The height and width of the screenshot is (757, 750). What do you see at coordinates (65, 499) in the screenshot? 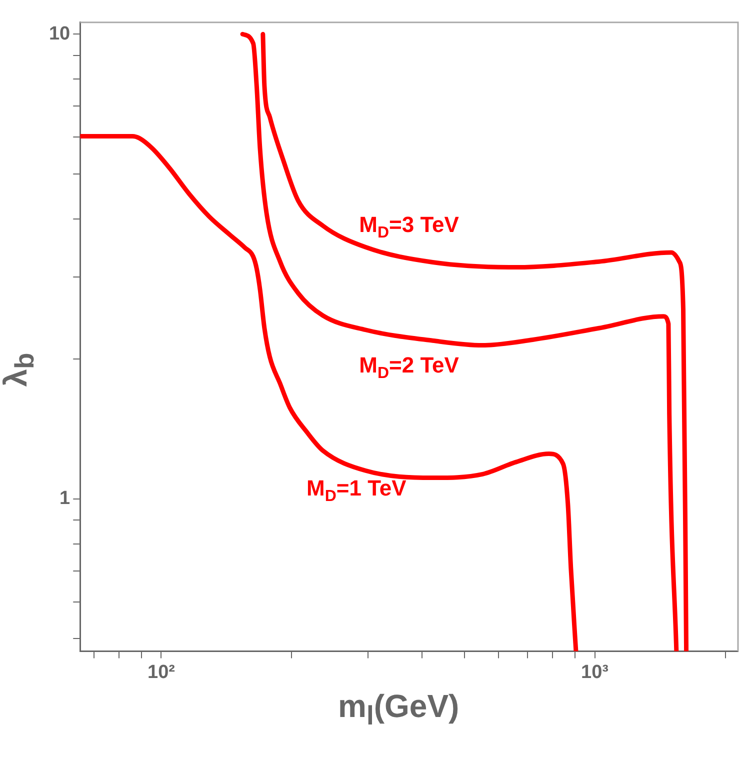
I see `y-tick-label: 1` at bounding box center [65, 499].